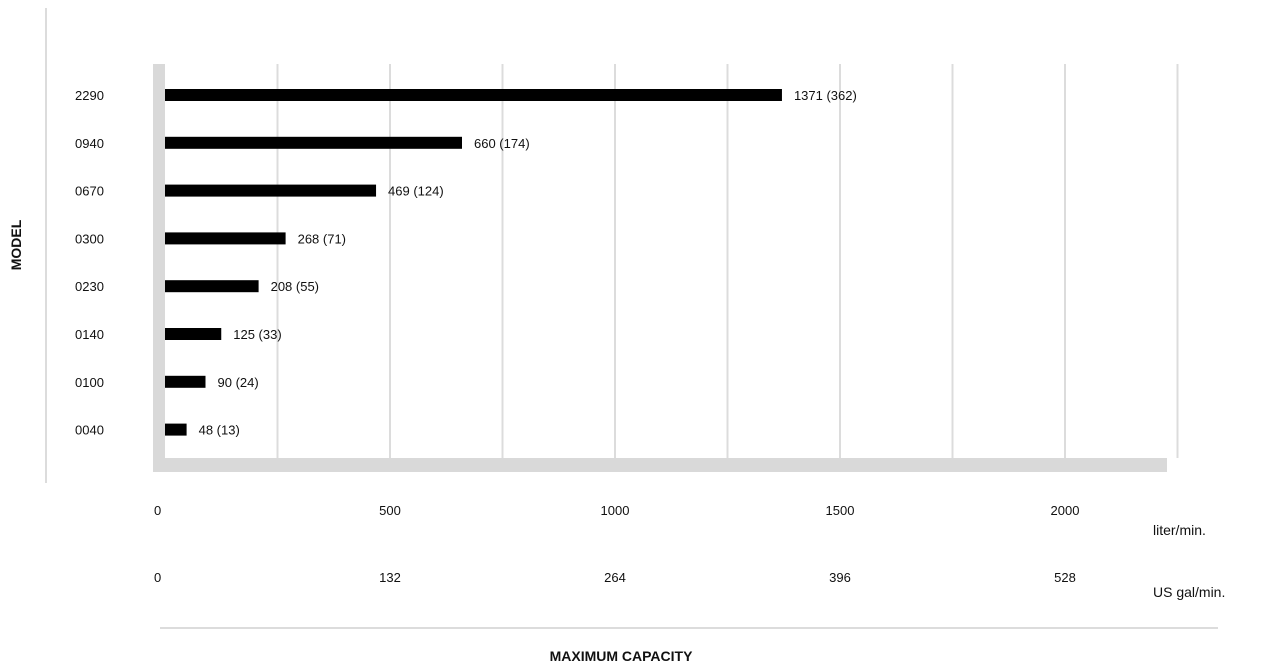 The width and height of the screenshot is (1266, 668). I want to click on y-axis-title: MODEL, so click(16, 244).